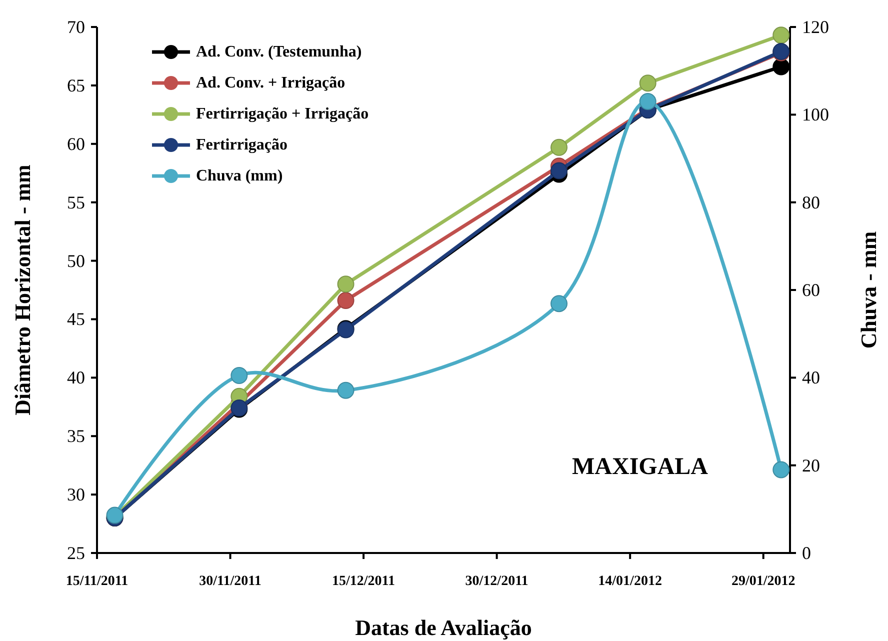  Describe the element at coordinates (279, 52) in the screenshot. I see `legend-label: Ad. Conv. (Testemunha)` at that location.